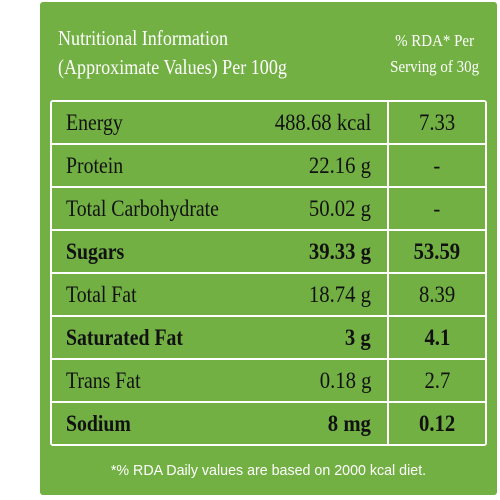 Image resolution: width=500 pixels, height=500 pixels. Describe the element at coordinates (268, 166) in the screenshot. I see `table-row-protein: Protein 22.16 g -` at that location.